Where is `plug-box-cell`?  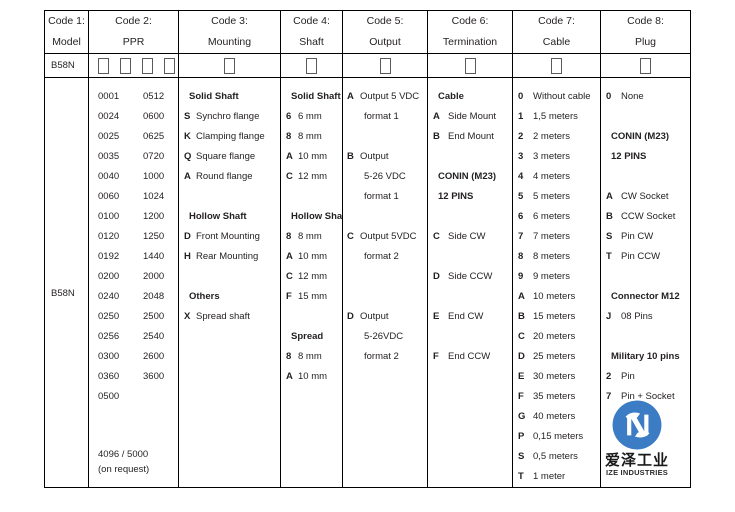 plug-box-cell is located at coordinates (645, 65).